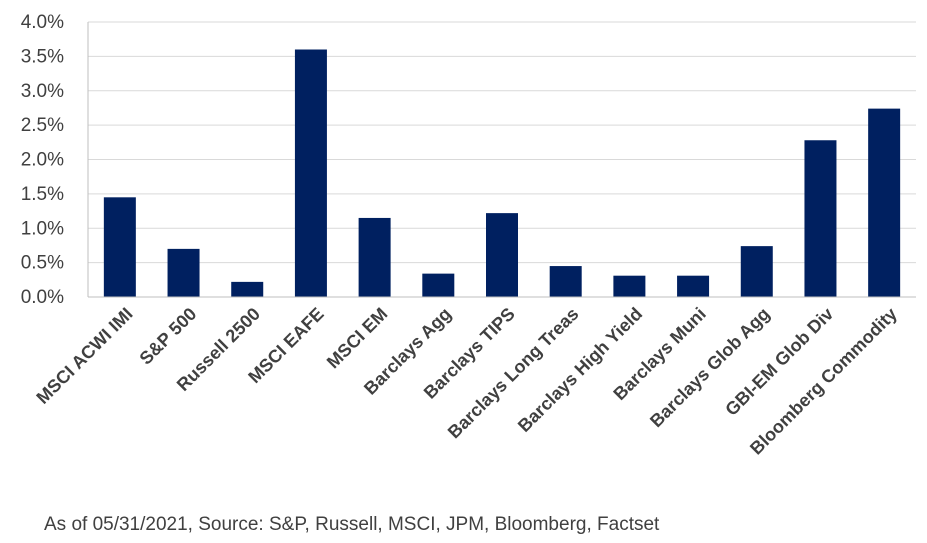 This screenshot has height=543, width=927. I want to click on y-tick-label: 1.5%, so click(42, 194).